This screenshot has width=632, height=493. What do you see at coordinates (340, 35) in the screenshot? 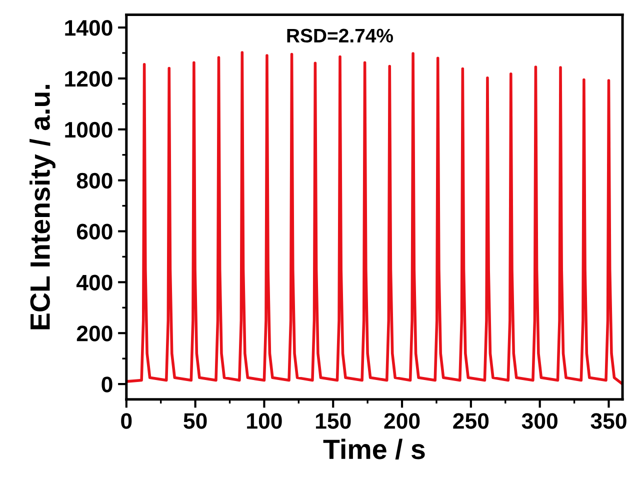
I see `annotation: RSD=2.74%` at bounding box center [340, 35].